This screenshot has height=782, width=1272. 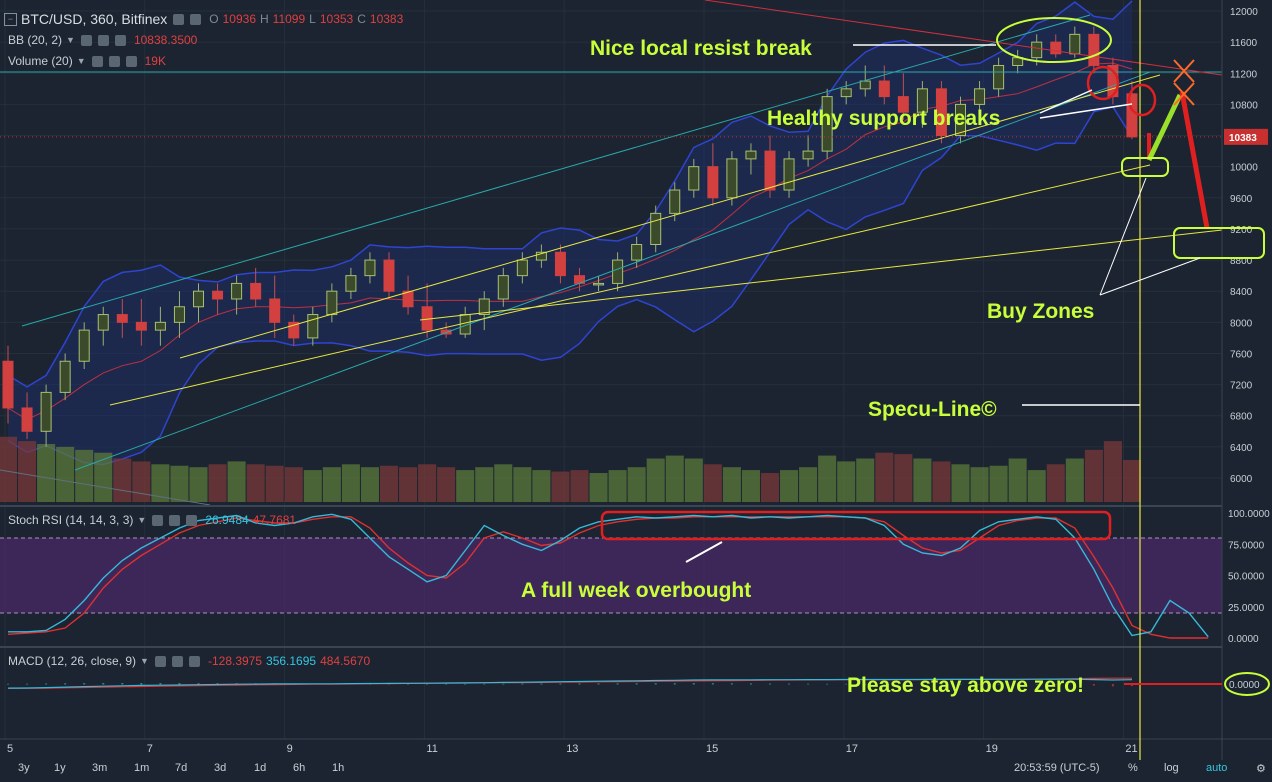 What do you see at coordinates (338, 768) in the screenshot?
I see `timeframe-1h: 1h` at bounding box center [338, 768].